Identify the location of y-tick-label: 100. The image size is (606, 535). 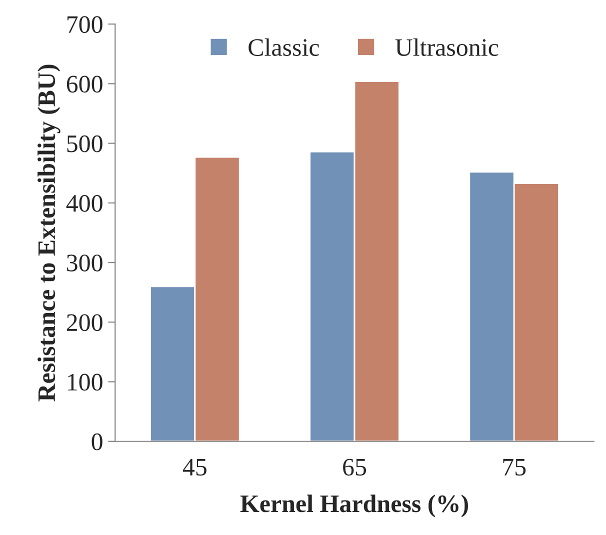
(85, 382).